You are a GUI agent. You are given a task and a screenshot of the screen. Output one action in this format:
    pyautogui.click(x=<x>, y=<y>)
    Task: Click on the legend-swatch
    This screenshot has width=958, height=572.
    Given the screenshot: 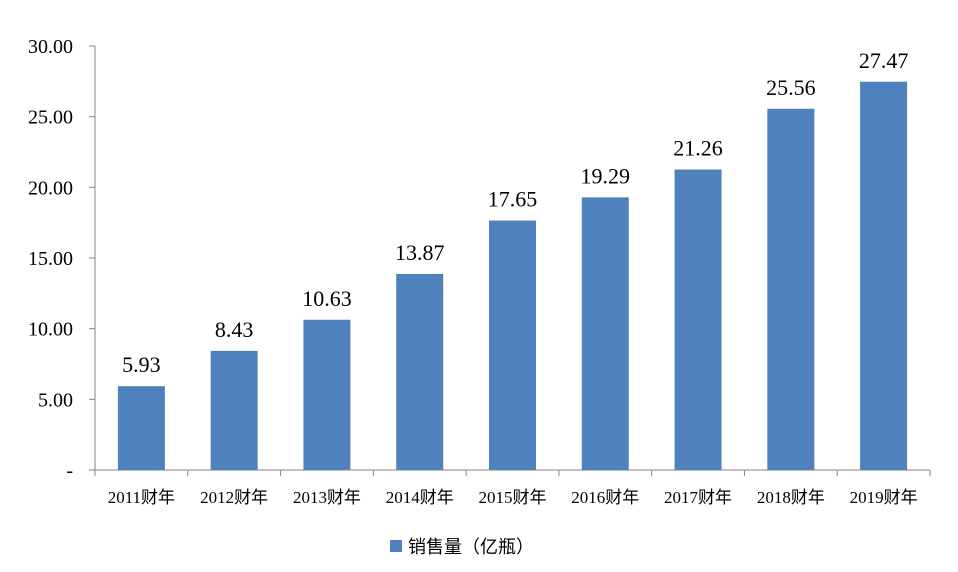 What is the action you would take?
    pyautogui.click(x=396, y=546)
    